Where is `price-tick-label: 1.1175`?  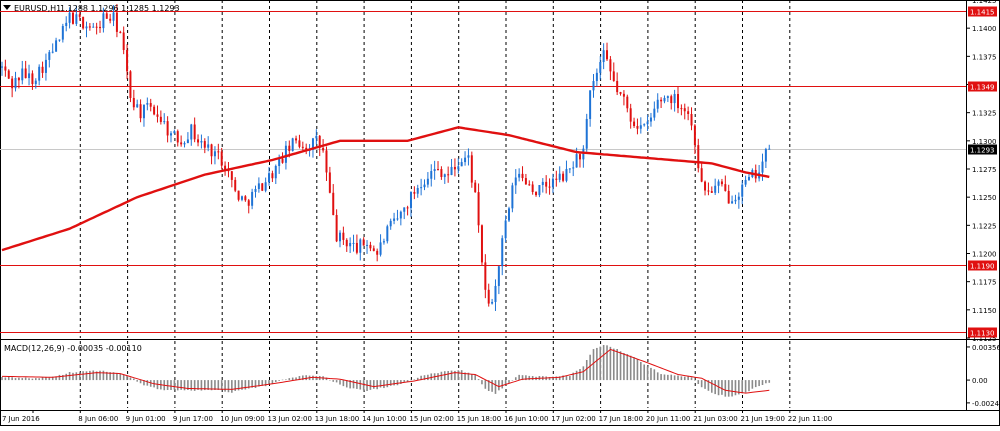 price-tick-label: 1.1175 is located at coordinates (984, 283).